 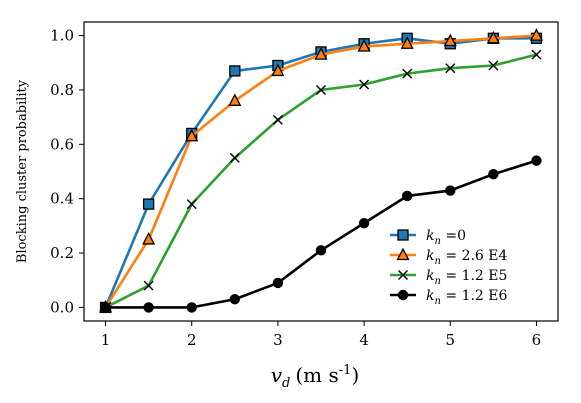 What do you see at coordinates (364, 340) in the screenshot?
I see `x-tick-label: 4` at bounding box center [364, 340].